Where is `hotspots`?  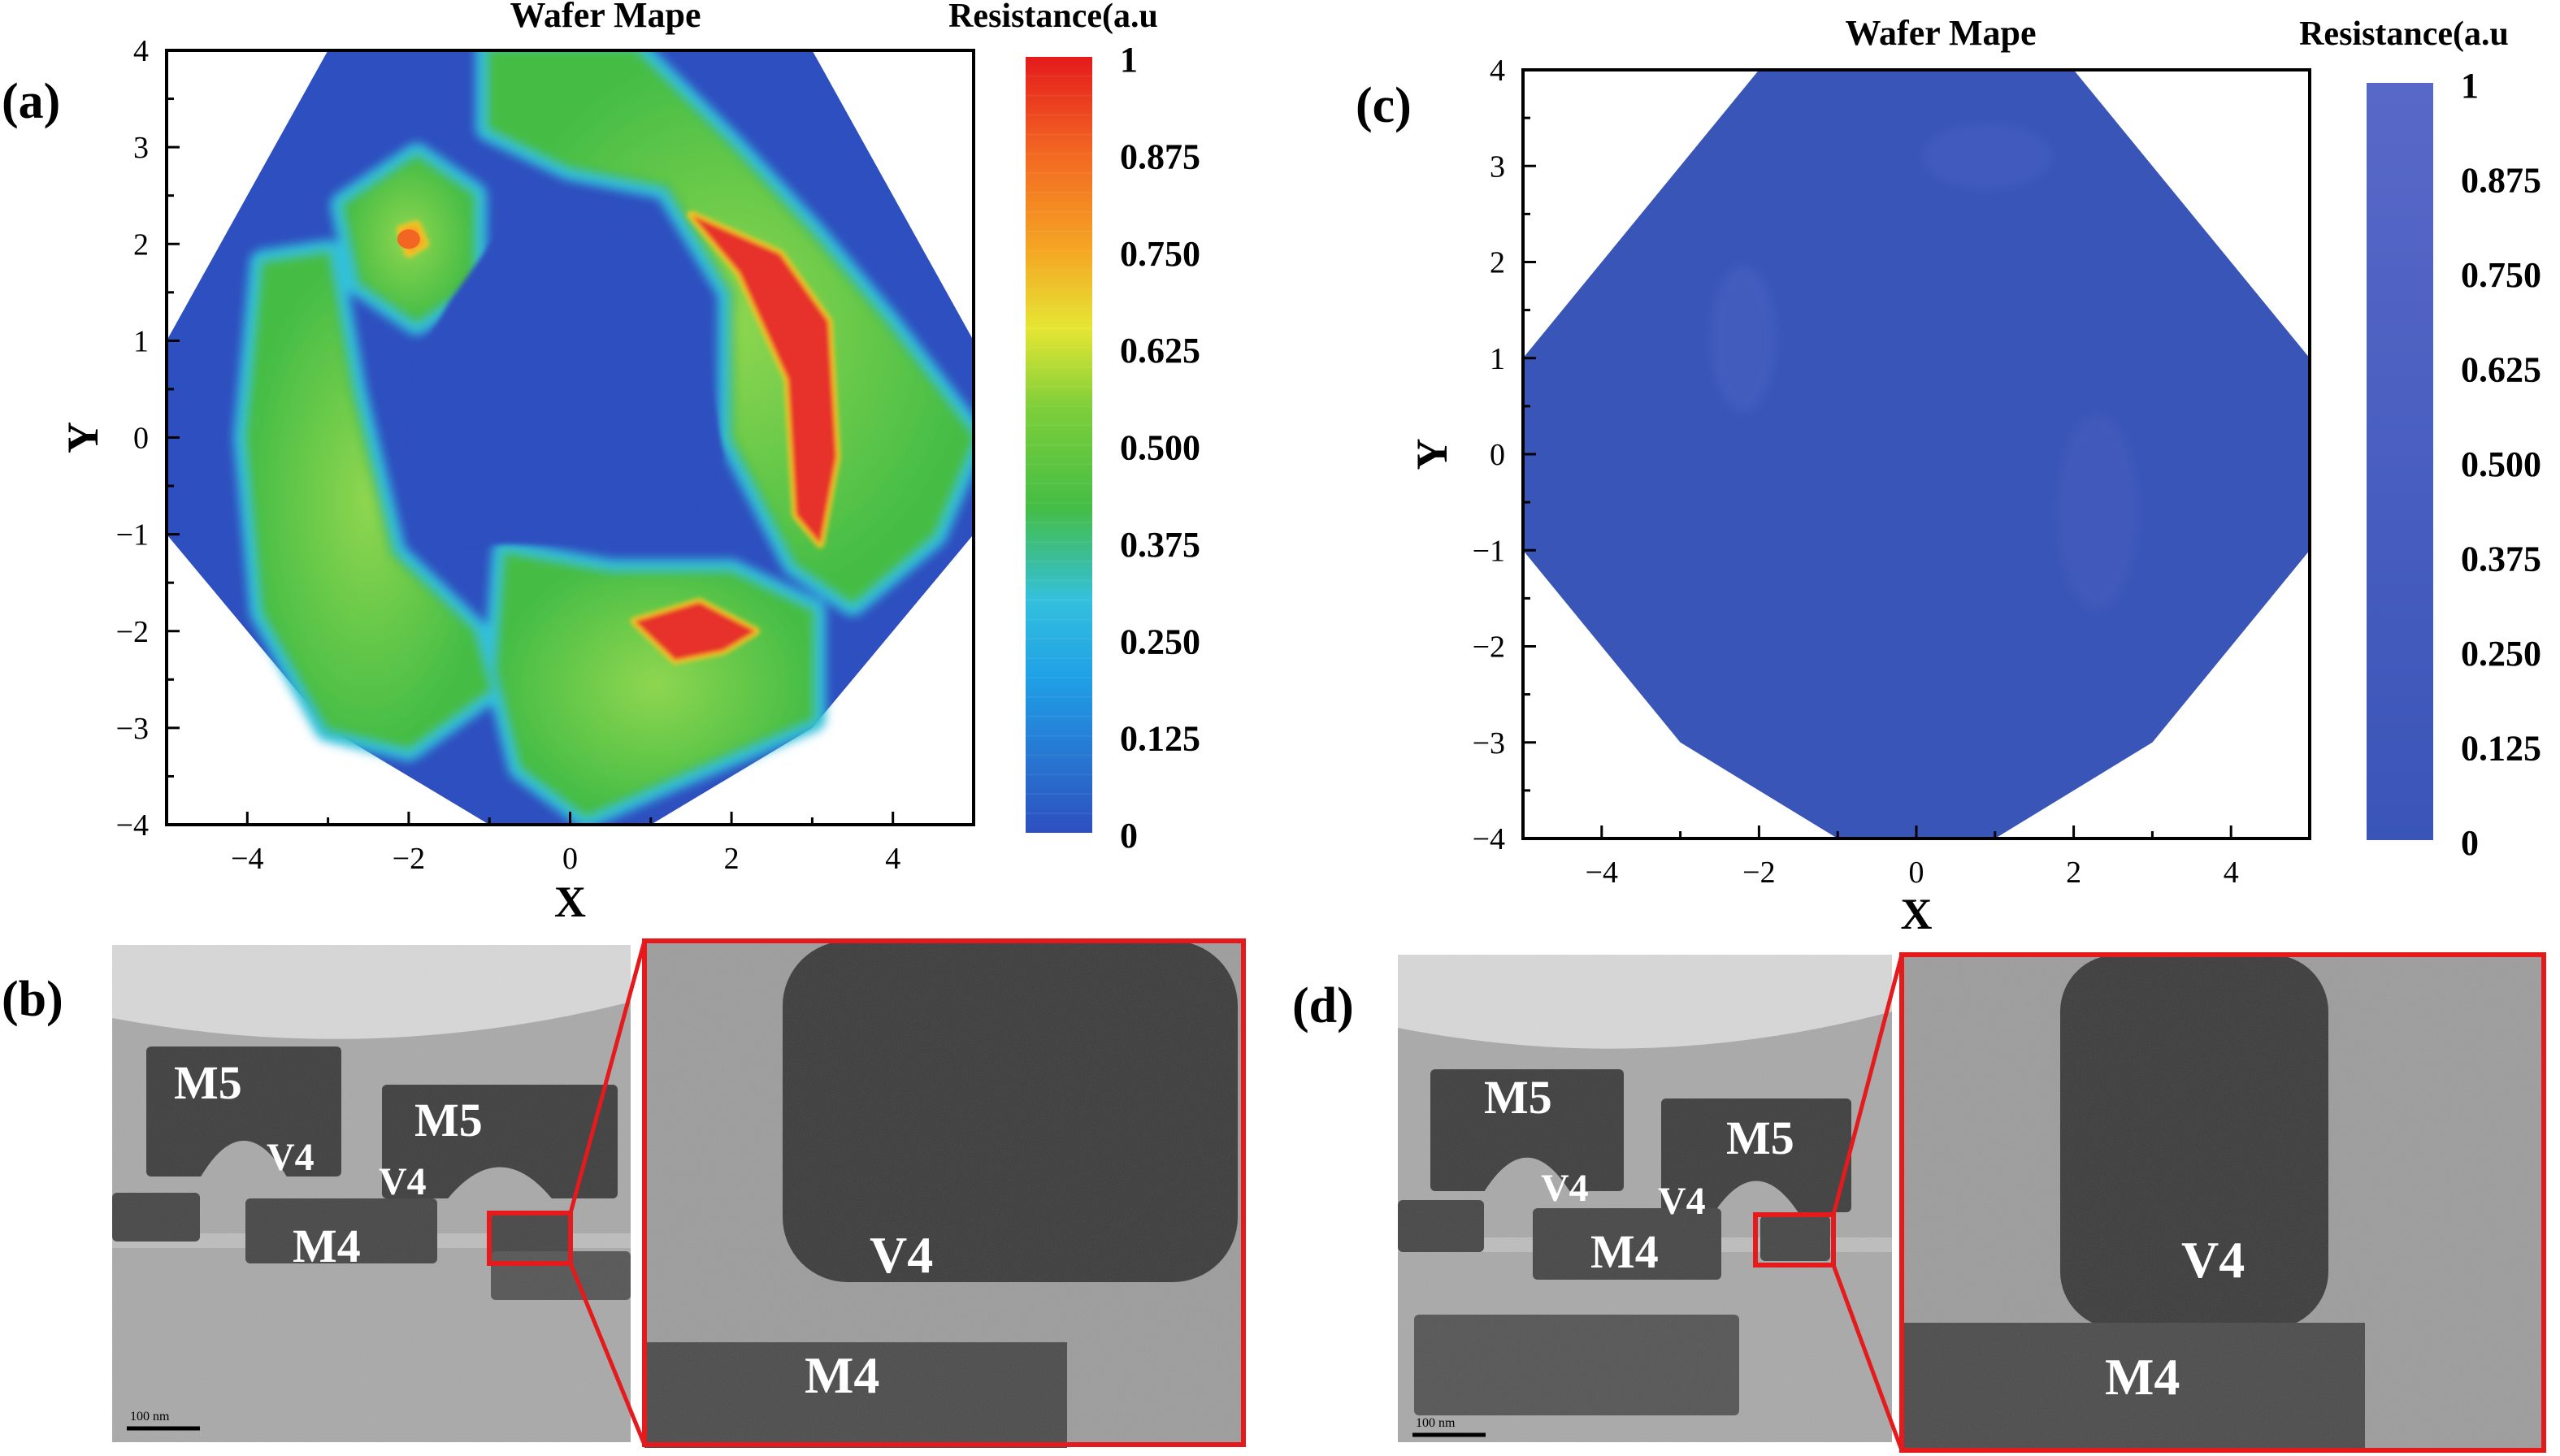
hotspots is located at coordinates (619, 437).